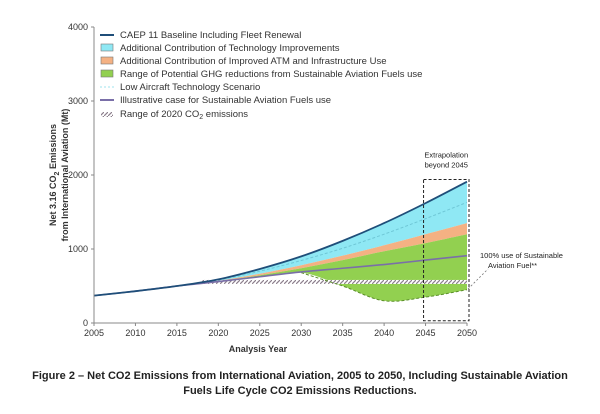  What do you see at coordinates (280, 330) in the screenshot?
I see `x-tick-labels: 2005 2010 2015 2020 2025 2030 2035 2040 2045 2050` at bounding box center [280, 330].